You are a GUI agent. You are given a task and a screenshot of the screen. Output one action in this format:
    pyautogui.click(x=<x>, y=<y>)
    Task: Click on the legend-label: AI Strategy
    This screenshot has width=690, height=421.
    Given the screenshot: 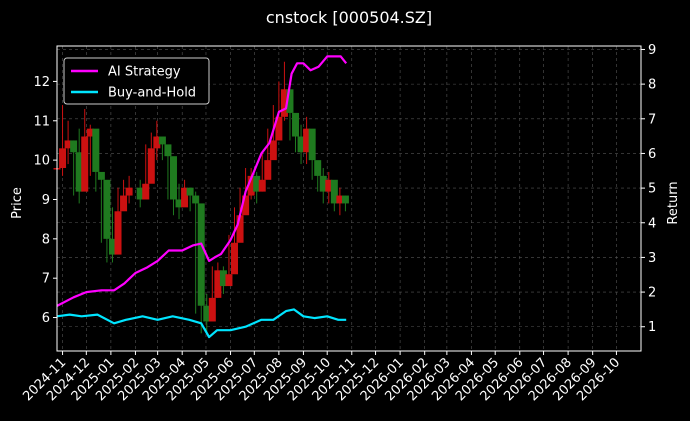 What is the action you would take?
    pyautogui.click(x=144, y=72)
    